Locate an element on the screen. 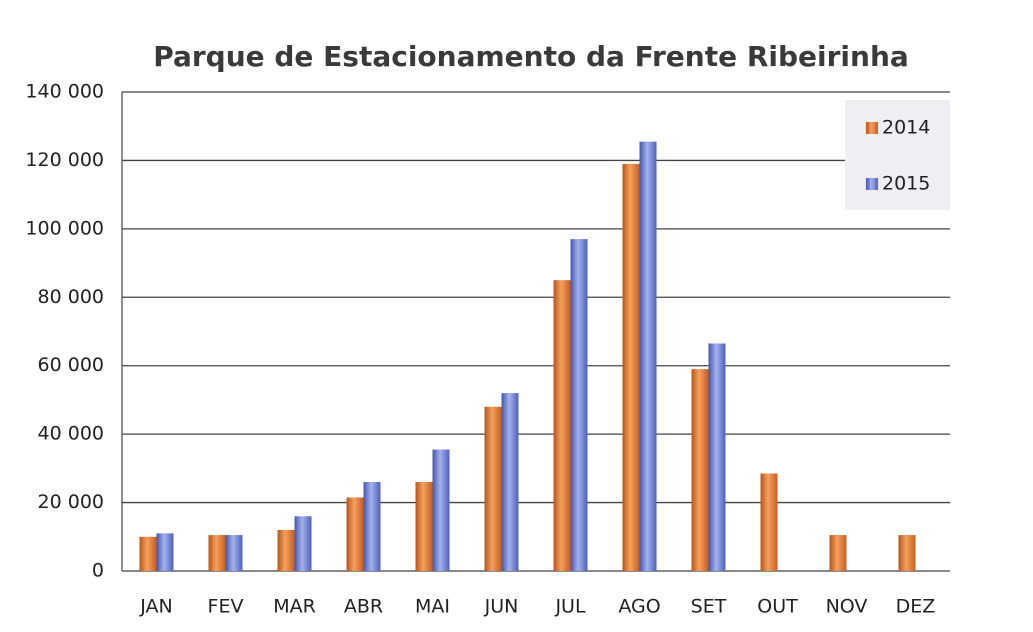 This screenshot has height=632, width=1033. x-tick-label: AGO is located at coordinates (639, 607).